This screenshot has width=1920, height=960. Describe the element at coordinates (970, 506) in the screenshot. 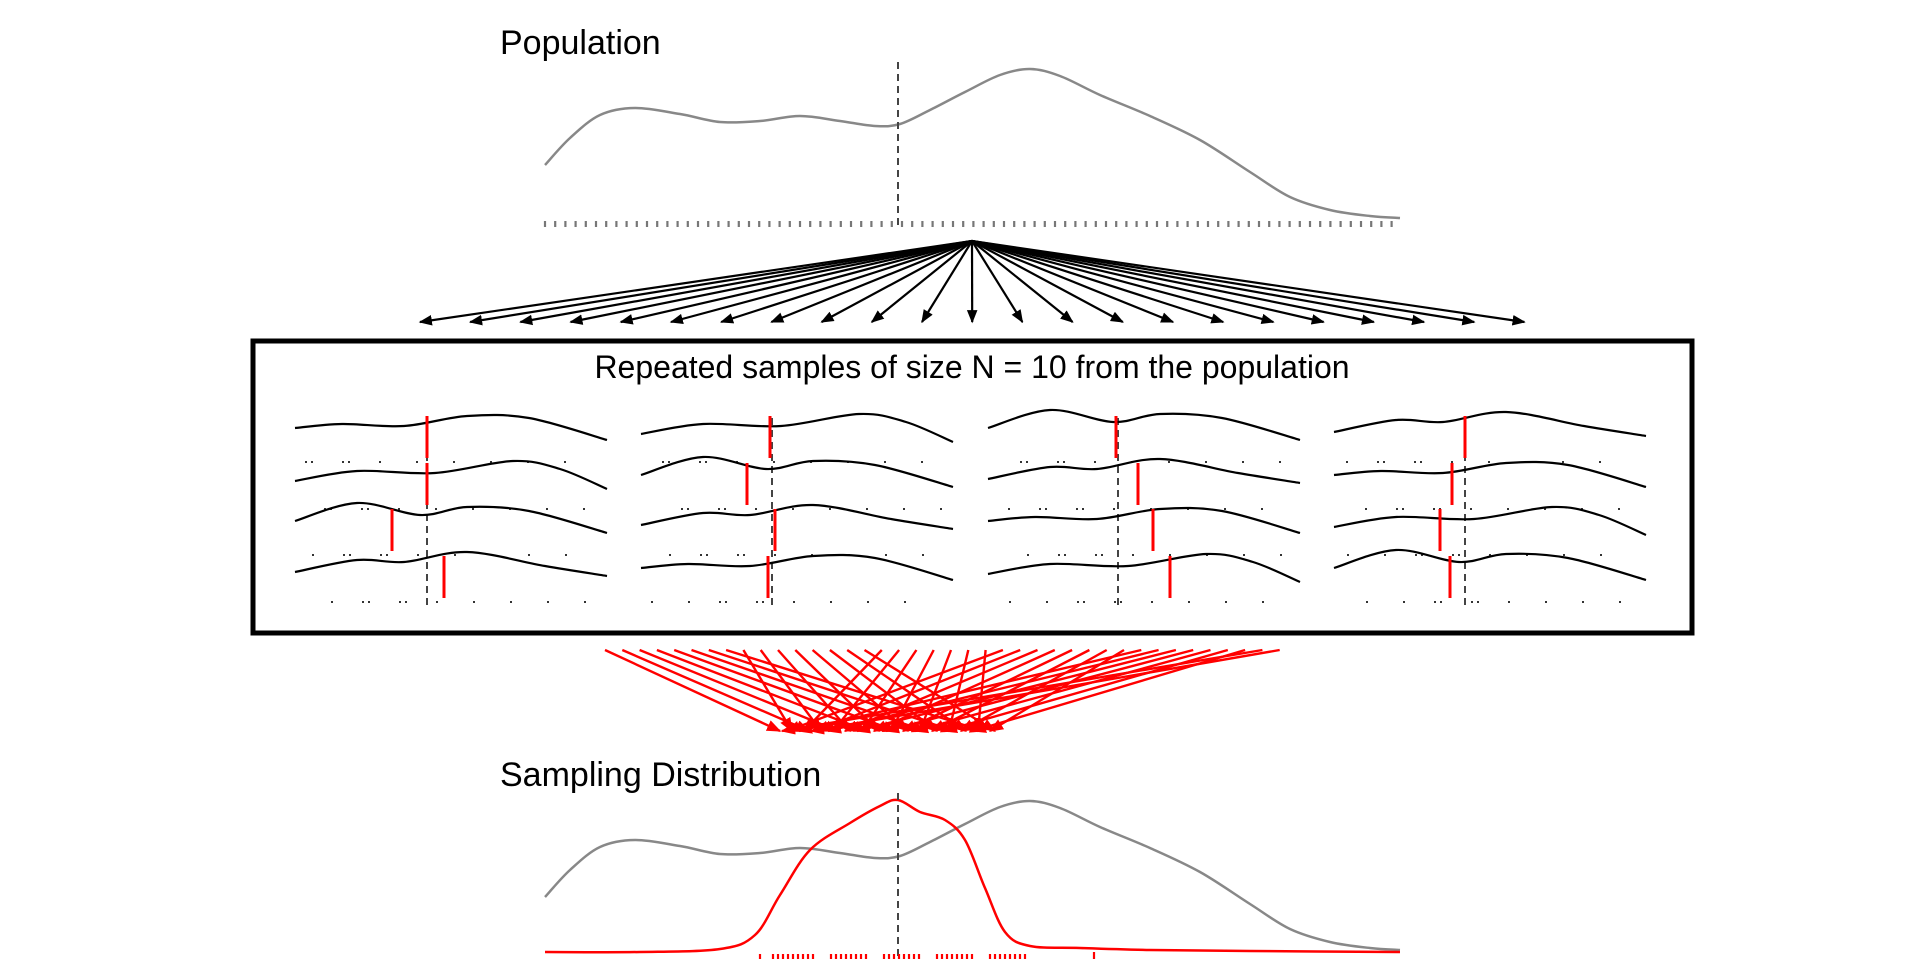

I see `sample-density-plots` at that location.